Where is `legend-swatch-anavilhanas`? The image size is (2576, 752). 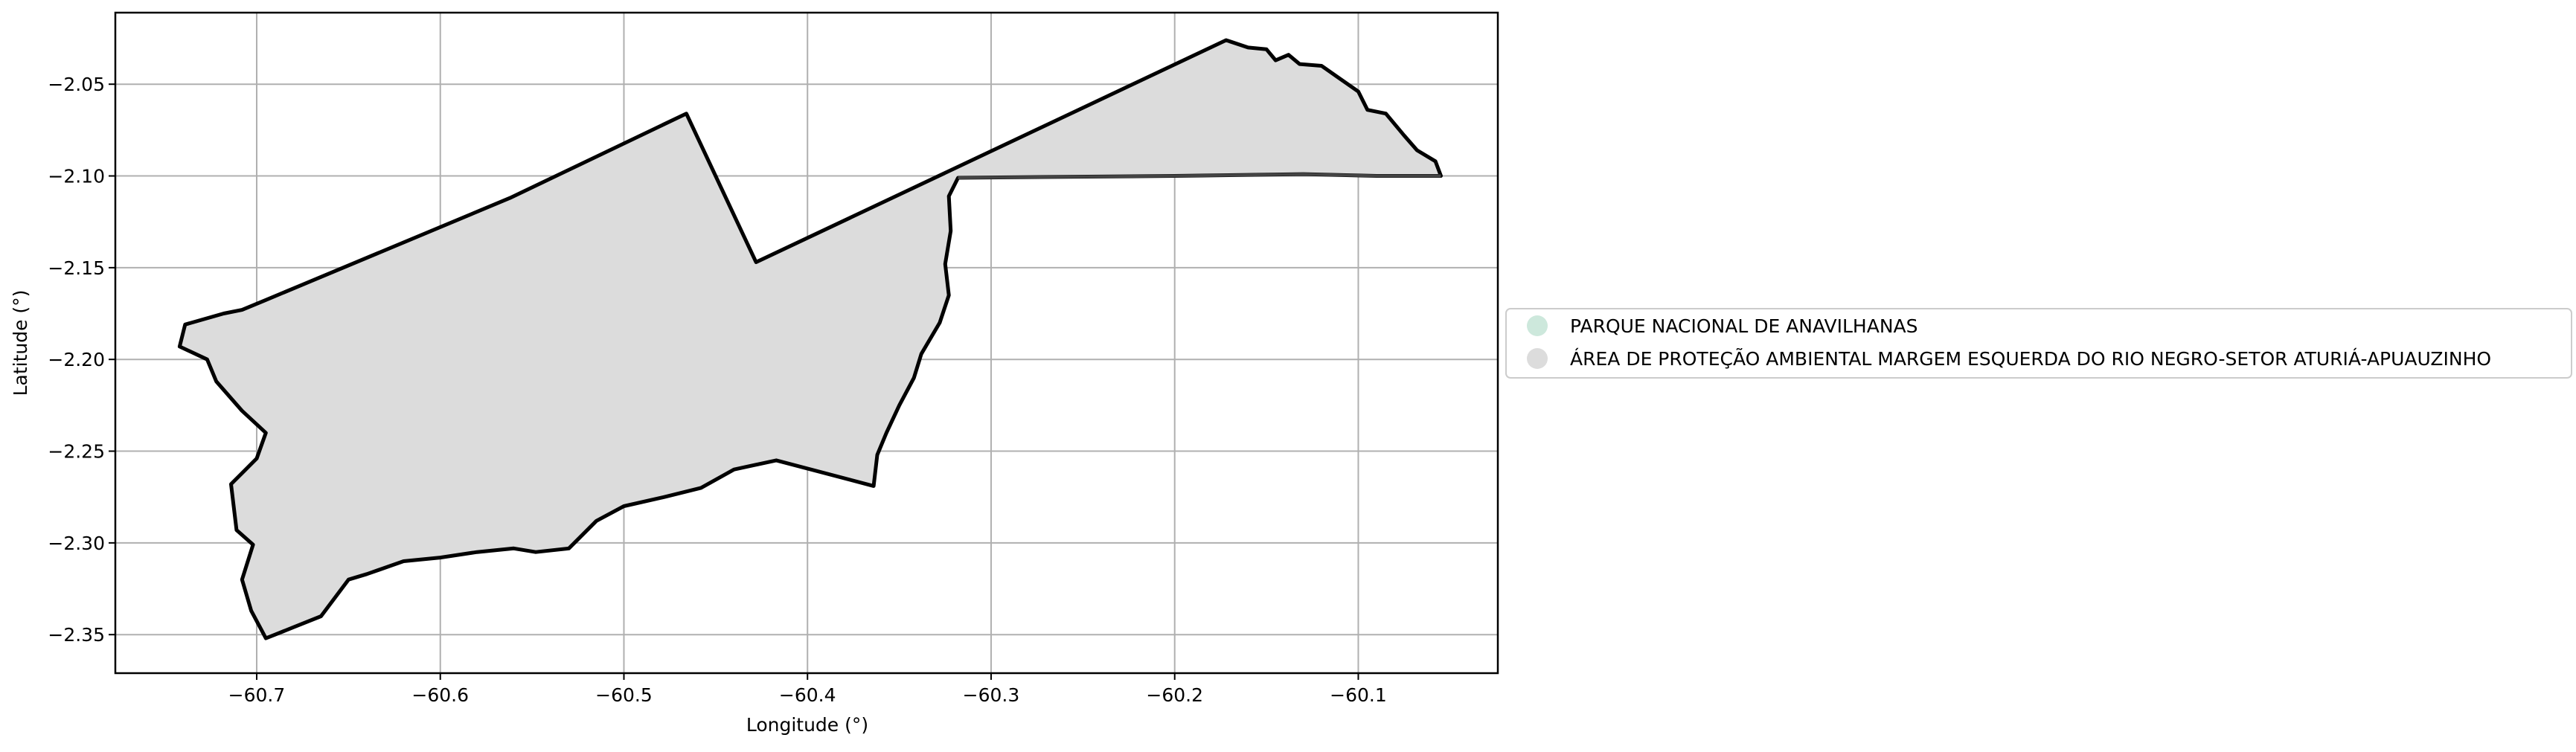
legend-swatch-anavilhanas is located at coordinates (1538, 325).